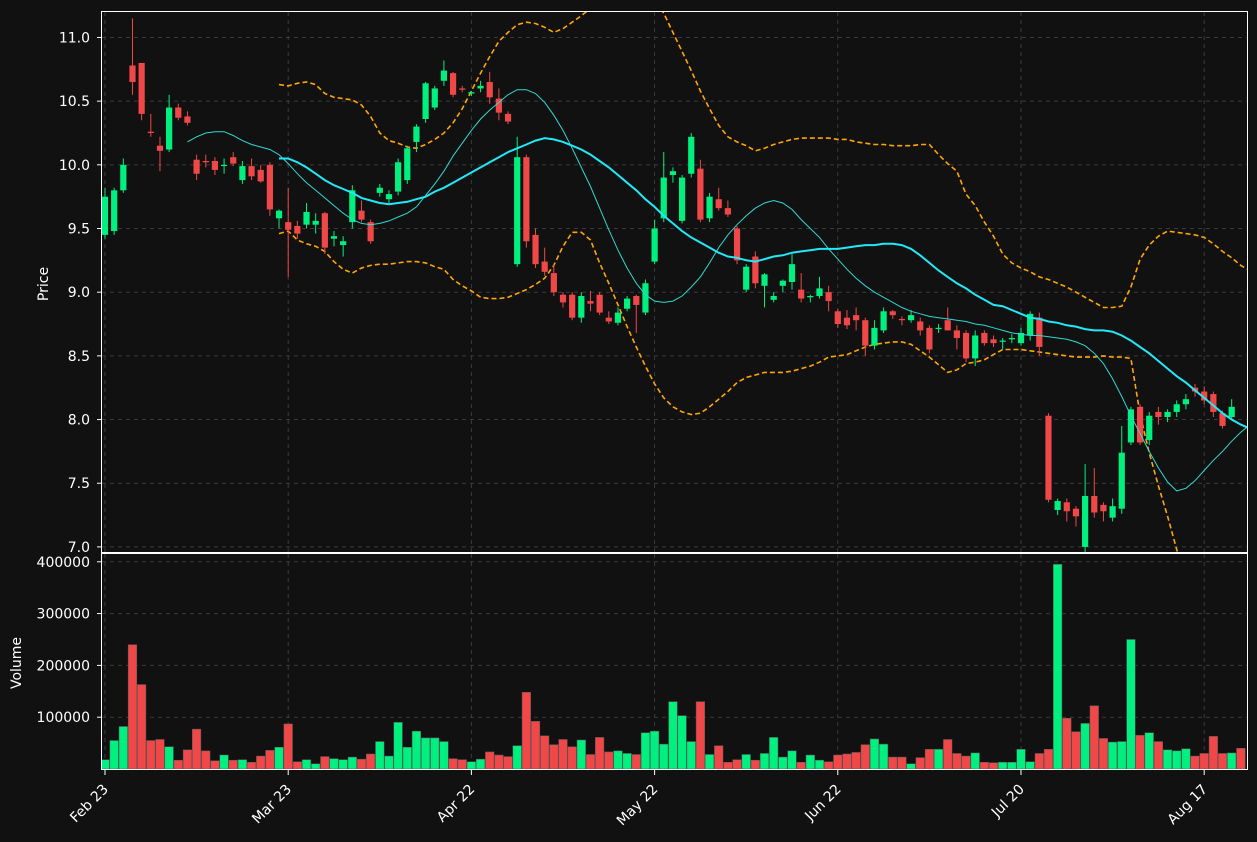 Image resolution: width=1257 pixels, height=842 pixels. I want to click on price-y-axis: 7.0 7.5 8.0 8.5 9.0 9.5 10.0 10.5 11.0, so click(80, 293).